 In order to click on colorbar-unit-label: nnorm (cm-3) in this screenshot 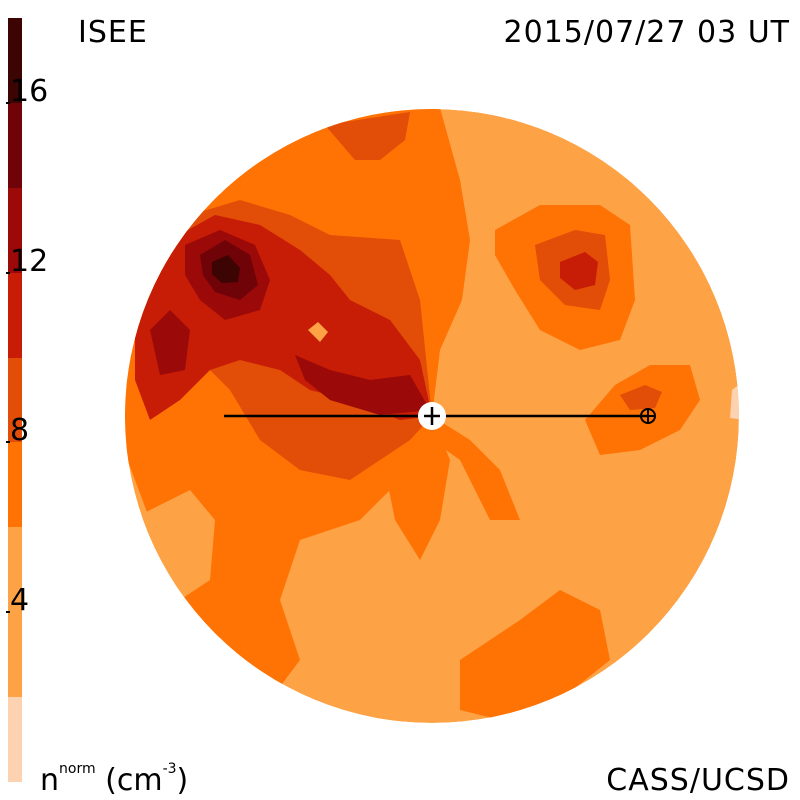, I will do `click(114, 780)`.